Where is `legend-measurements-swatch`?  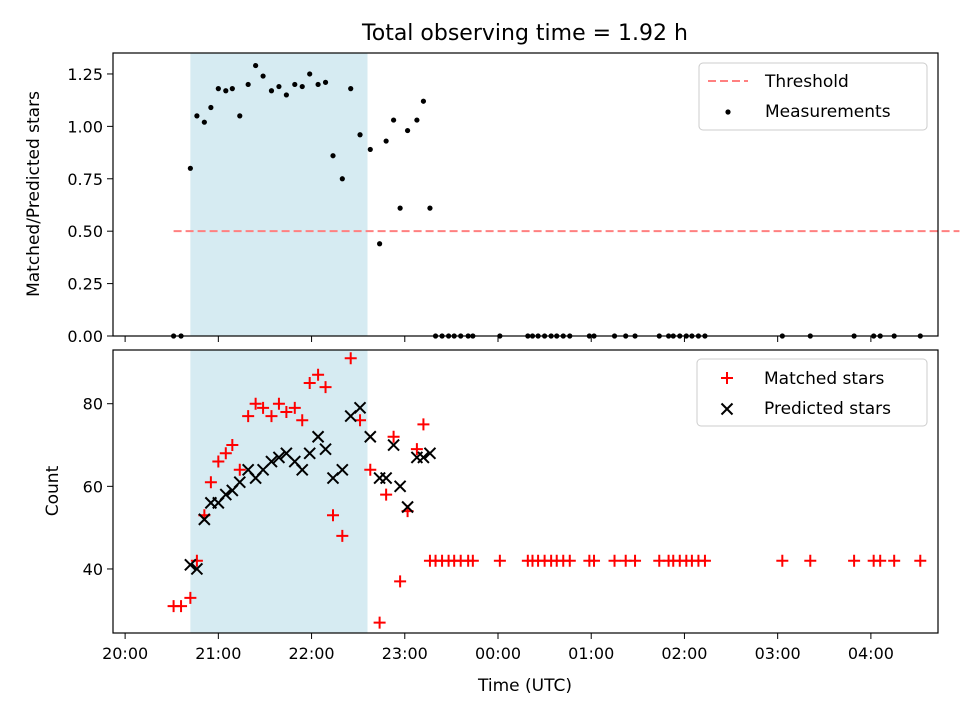
legend-measurements-swatch is located at coordinates (728, 112).